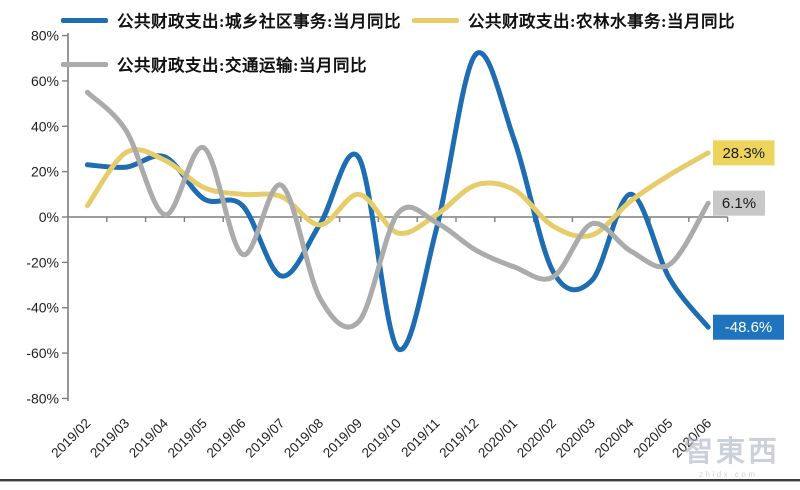  I want to click on y-axis-tick-label: 0%, so click(49, 217).